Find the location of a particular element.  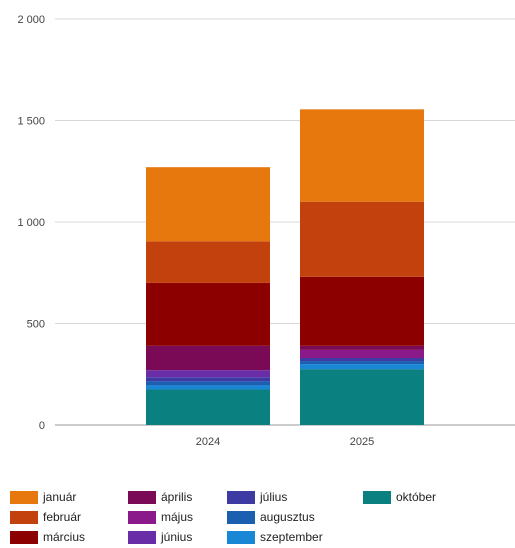

legend-label: július is located at coordinates (274, 497).